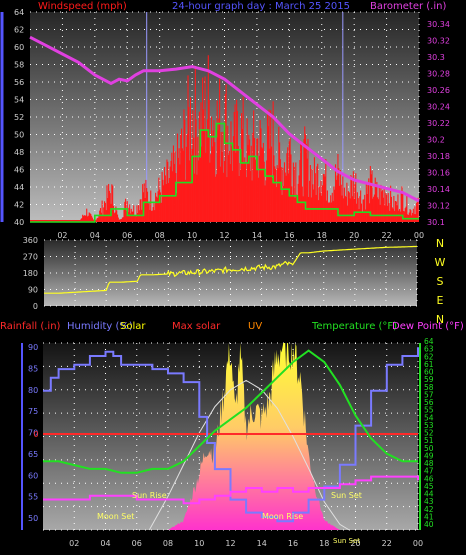  What do you see at coordinates (355, 543) in the screenshot?
I see `panel3-x-tick: 20` at bounding box center [355, 543].